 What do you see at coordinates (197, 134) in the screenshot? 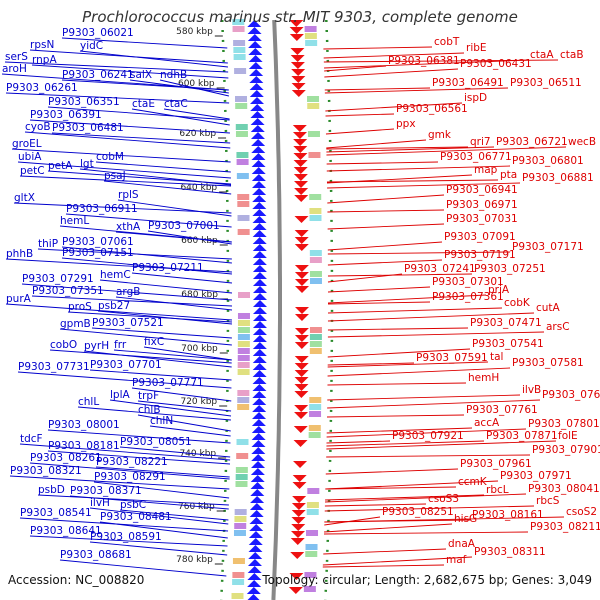
I see `ruler-label: 620 kbp` at bounding box center [197, 134].